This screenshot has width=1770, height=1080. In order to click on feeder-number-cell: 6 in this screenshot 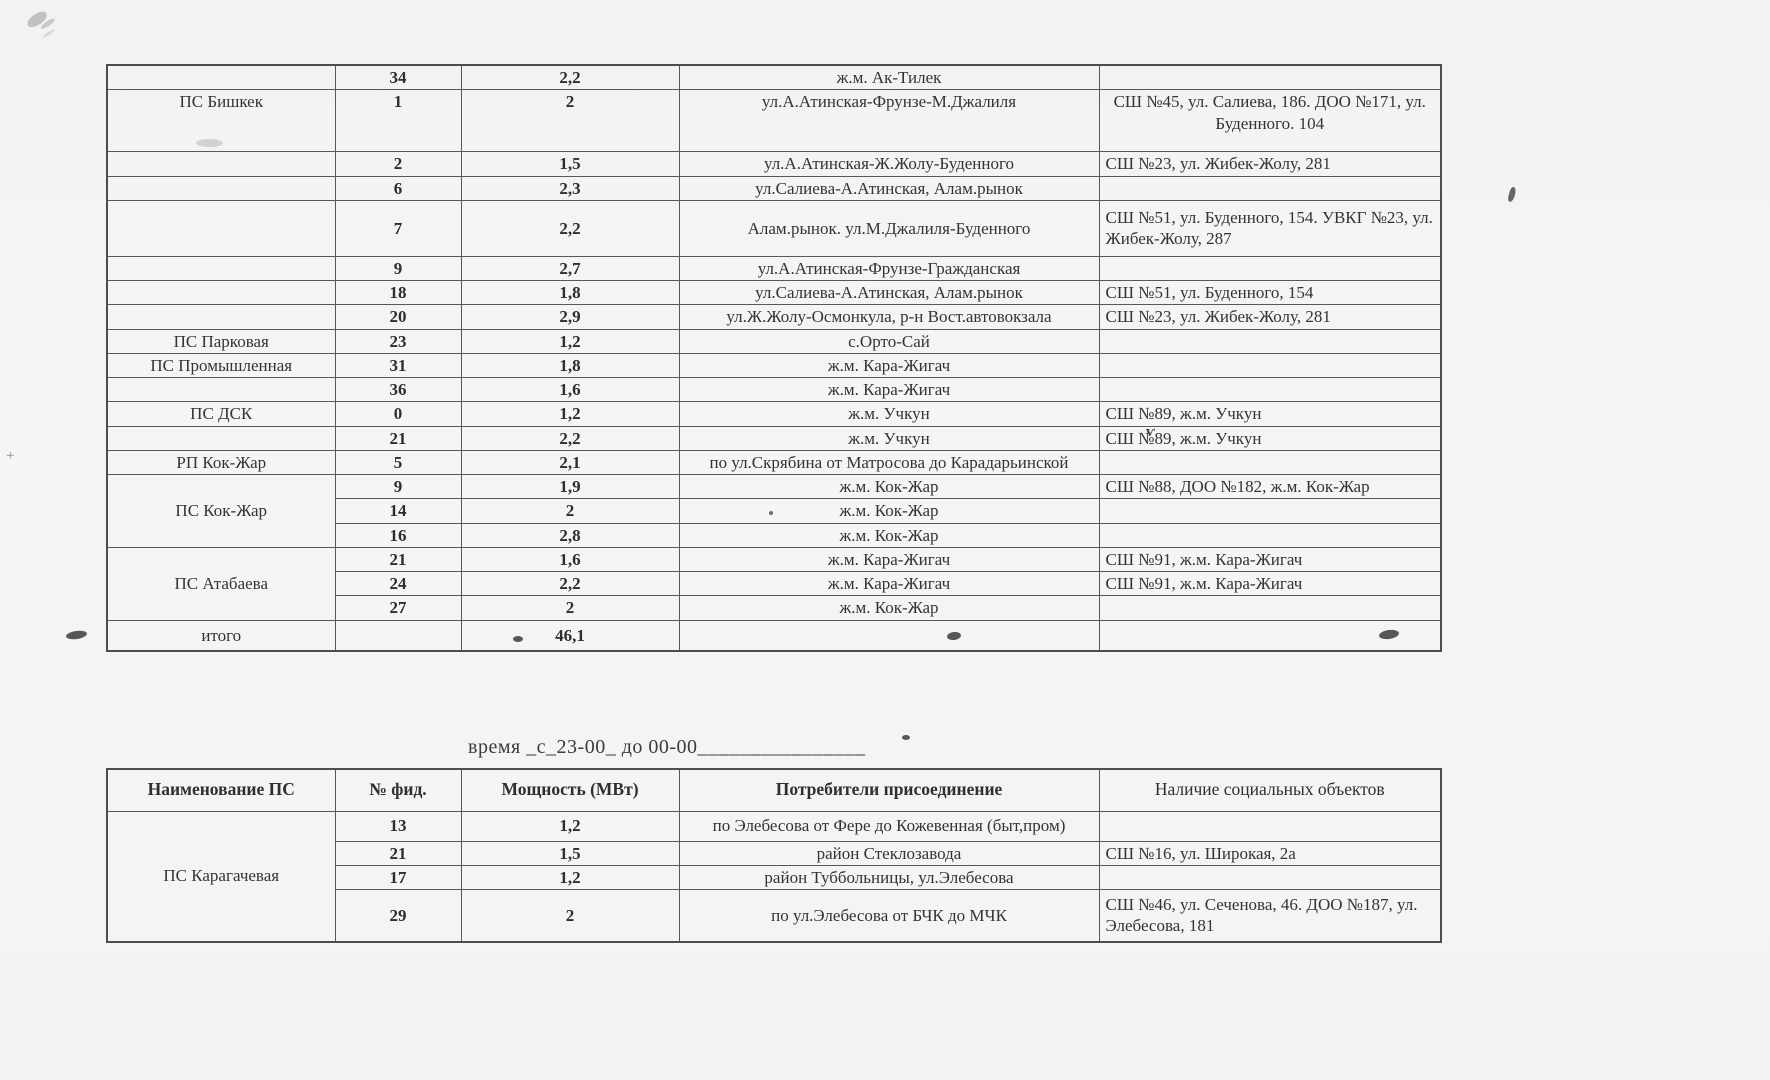, I will do `click(398, 188)`.